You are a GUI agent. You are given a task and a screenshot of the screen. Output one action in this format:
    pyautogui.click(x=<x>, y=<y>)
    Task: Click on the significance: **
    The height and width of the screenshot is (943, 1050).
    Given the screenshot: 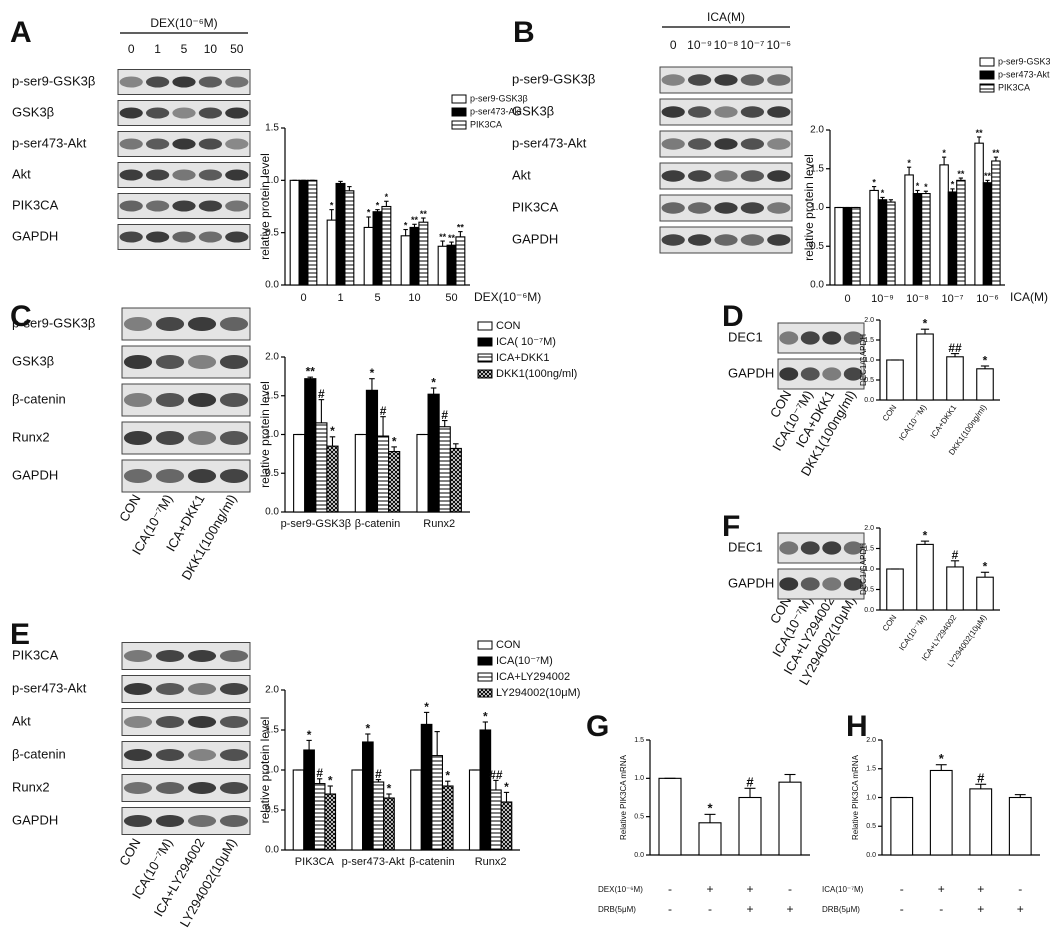 What is the action you would take?
    pyautogui.click(x=996, y=153)
    